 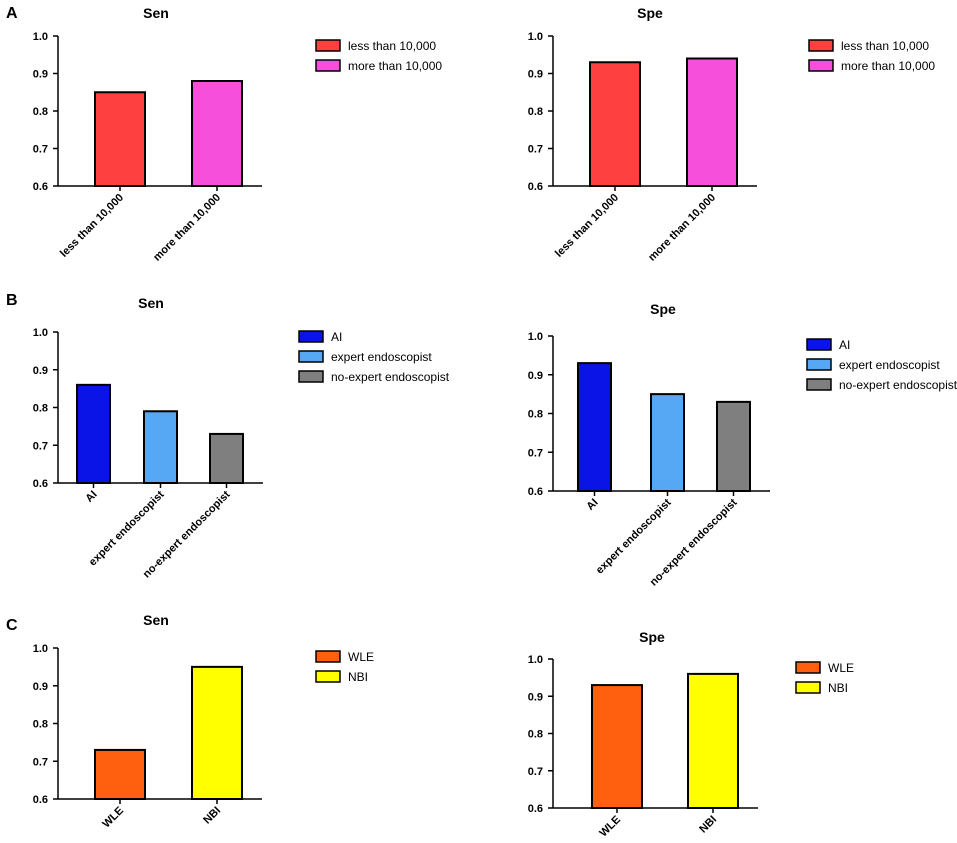 I want to click on panel-letter-b: B, so click(x=12, y=300).